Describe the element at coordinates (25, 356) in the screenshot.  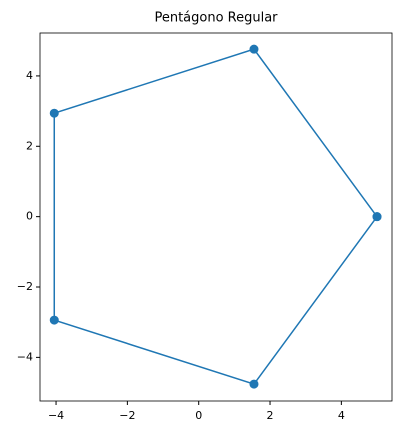
I see `y-tick-label: −4` at that location.